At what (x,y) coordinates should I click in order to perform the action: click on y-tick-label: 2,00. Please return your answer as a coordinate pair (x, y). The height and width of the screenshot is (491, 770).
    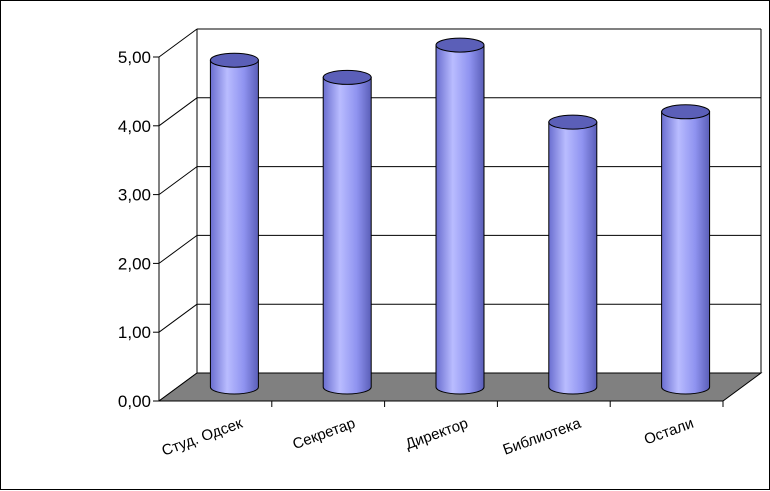
    Looking at the image, I should click on (134, 263).